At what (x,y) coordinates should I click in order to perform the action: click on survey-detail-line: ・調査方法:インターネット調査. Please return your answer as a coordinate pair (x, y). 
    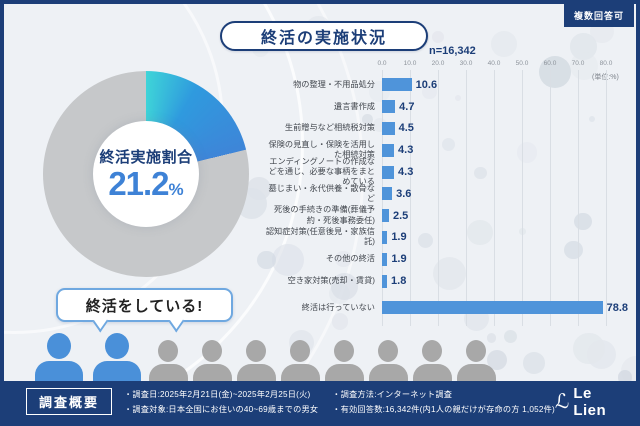
    Looking at the image, I should click on (392, 394).